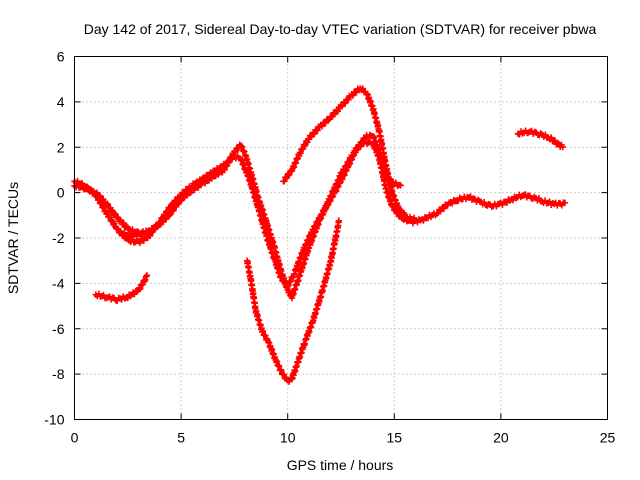 This screenshot has width=640, height=480. What do you see at coordinates (608, 438) in the screenshot?
I see `x-tick-label: 25` at bounding box center [608, 438].